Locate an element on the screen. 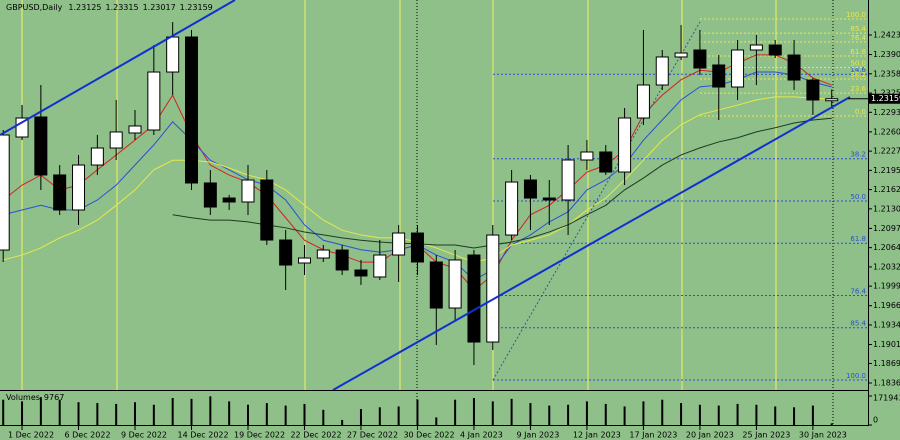 This screenshot has height=440, width=900. x-tick-label: 1 Dec 2022 is located at coordinates (31, 435).